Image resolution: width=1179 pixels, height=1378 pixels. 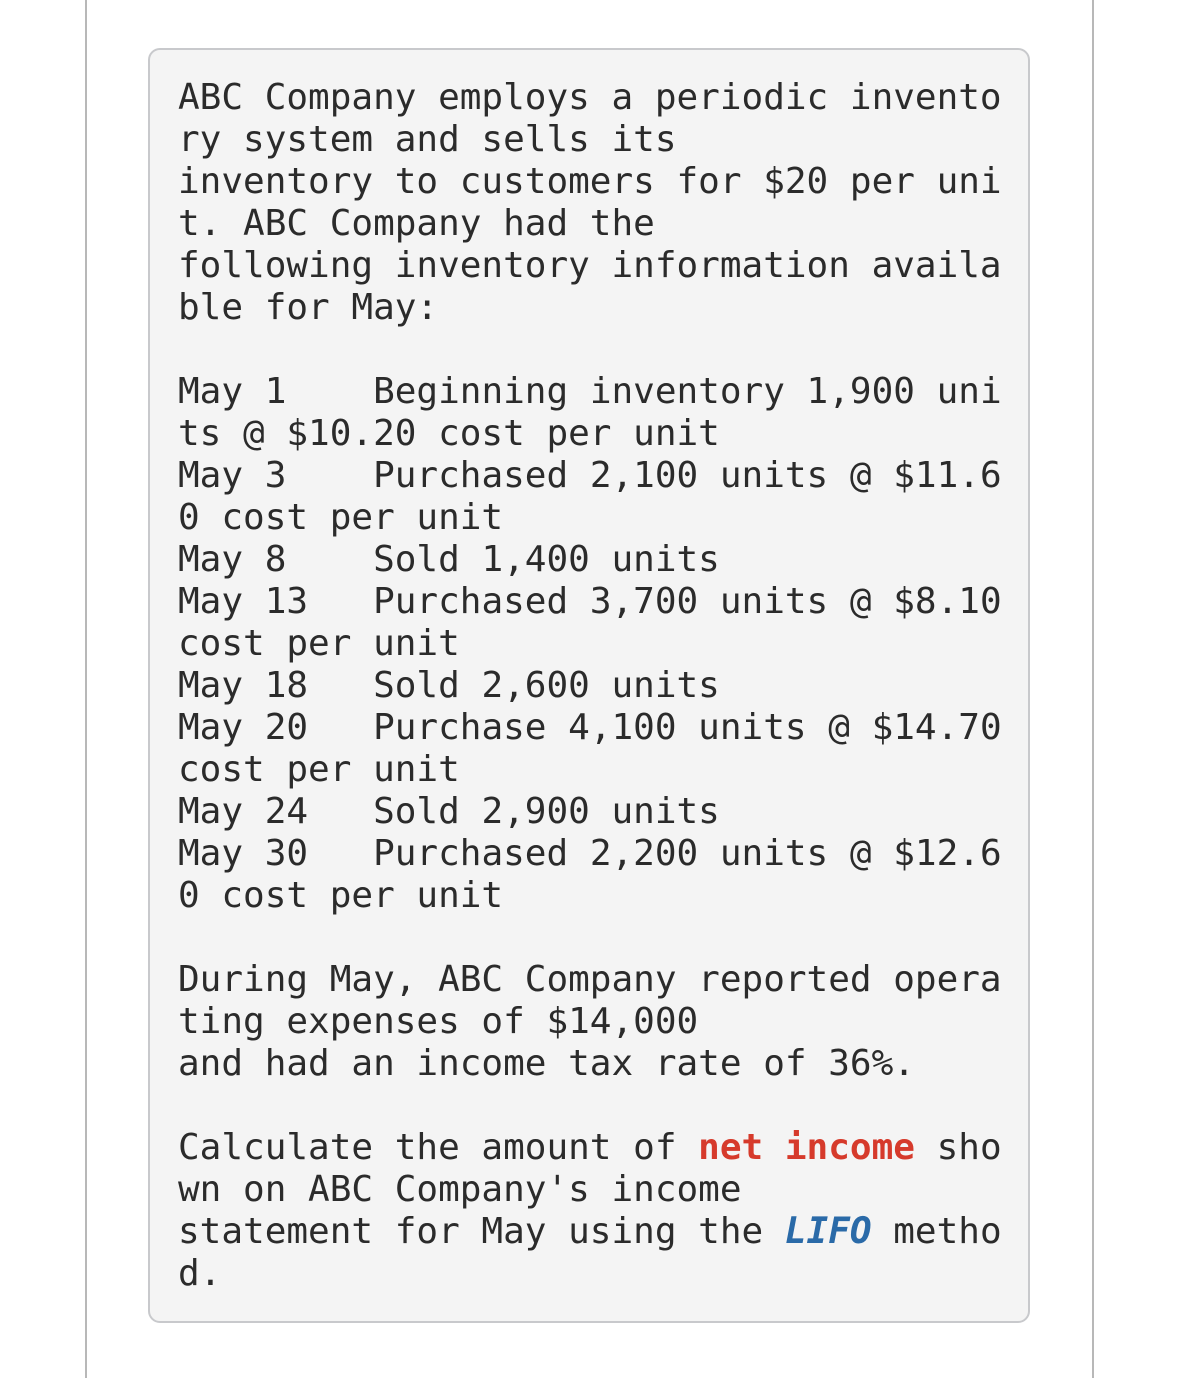 I want to click on entry-date: May 18, so click(x=243, y=685).